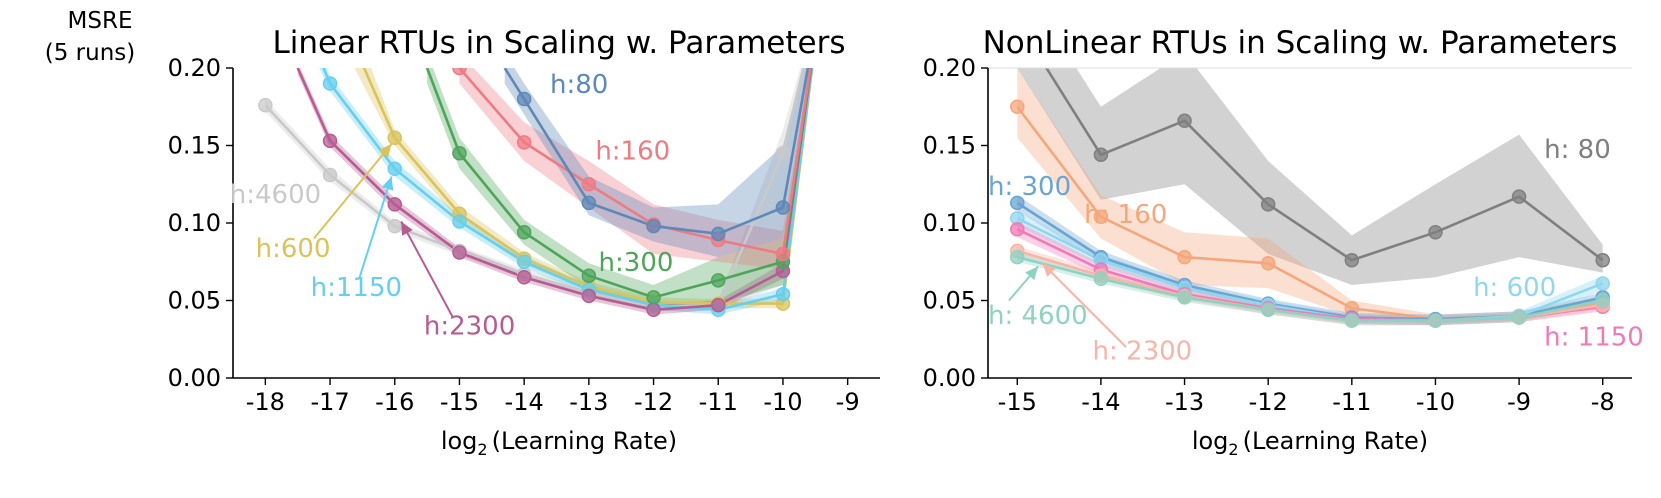 The height and width of the screenshot is (498, 1661). I want to click on band-h1150, so click(566, 191).